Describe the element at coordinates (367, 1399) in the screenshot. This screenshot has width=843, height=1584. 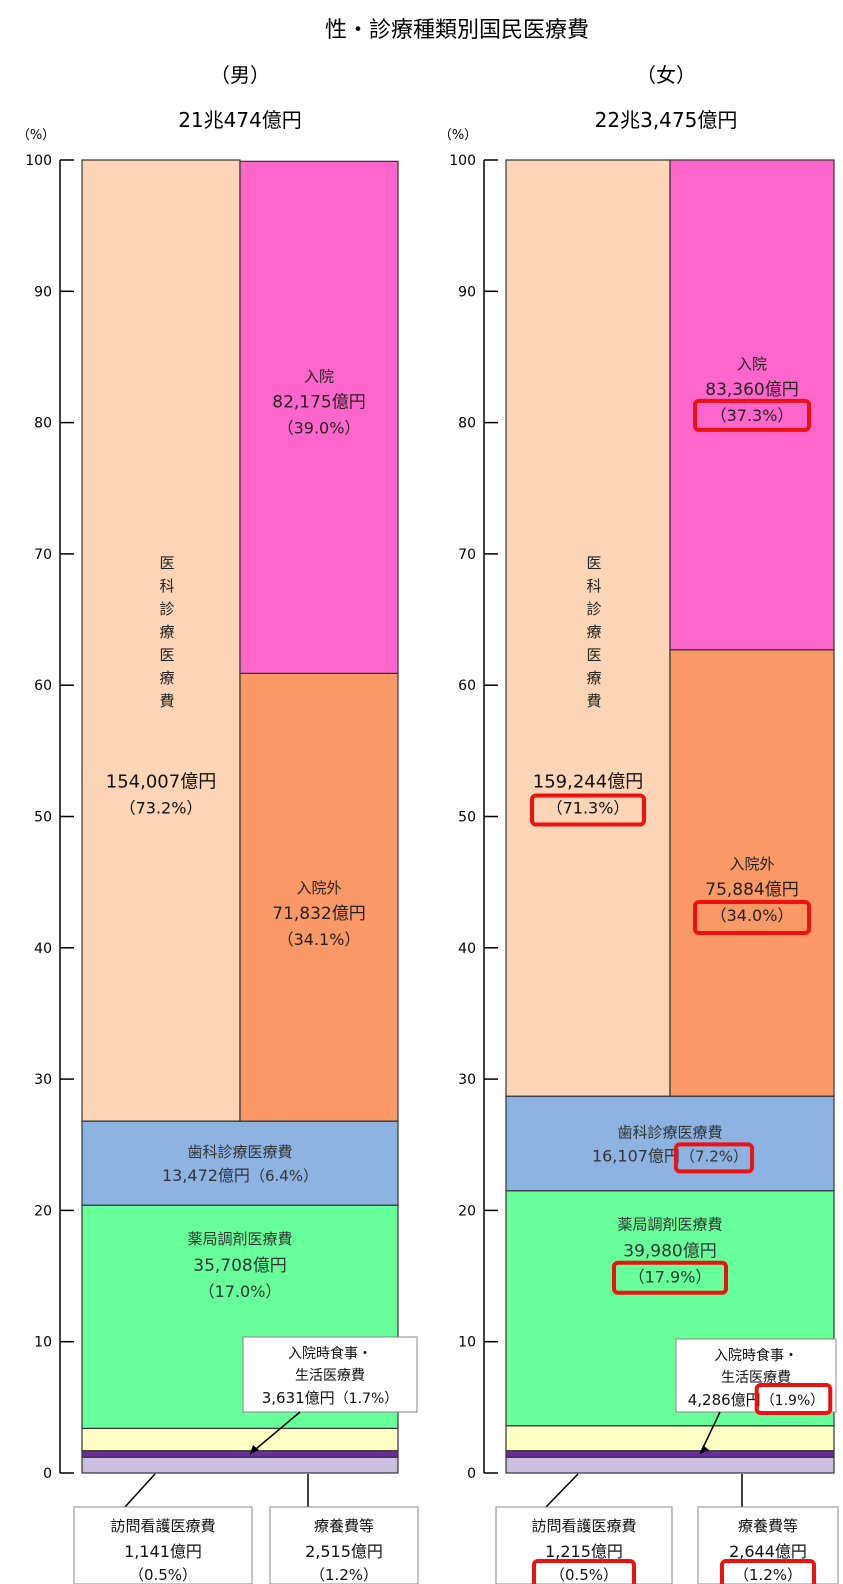
I see `label-shokuji-pct: （1.7%）` at that location.